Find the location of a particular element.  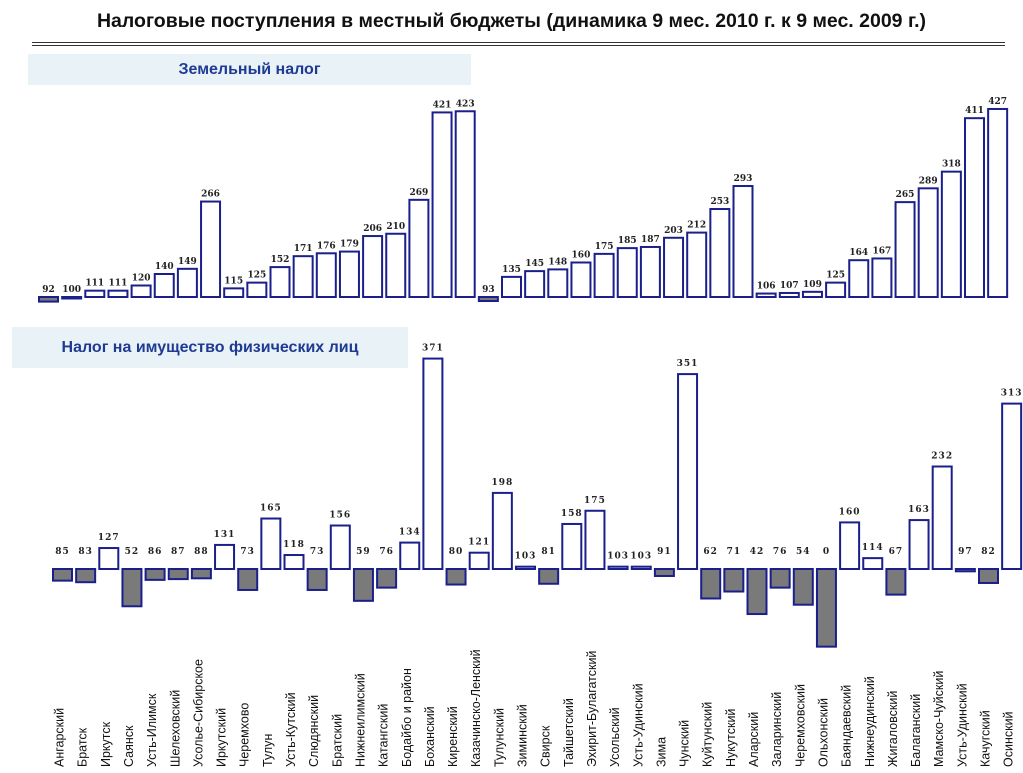

property-tax-value-label: 80 is located at coordinates (456, 552).